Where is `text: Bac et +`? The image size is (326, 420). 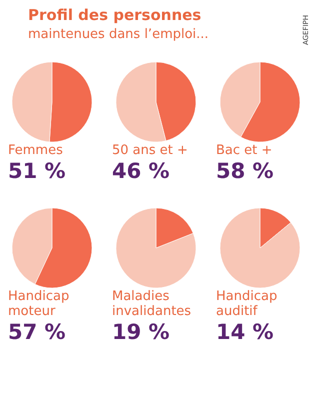
text: Bac et + is located at coordinates (244, 150).